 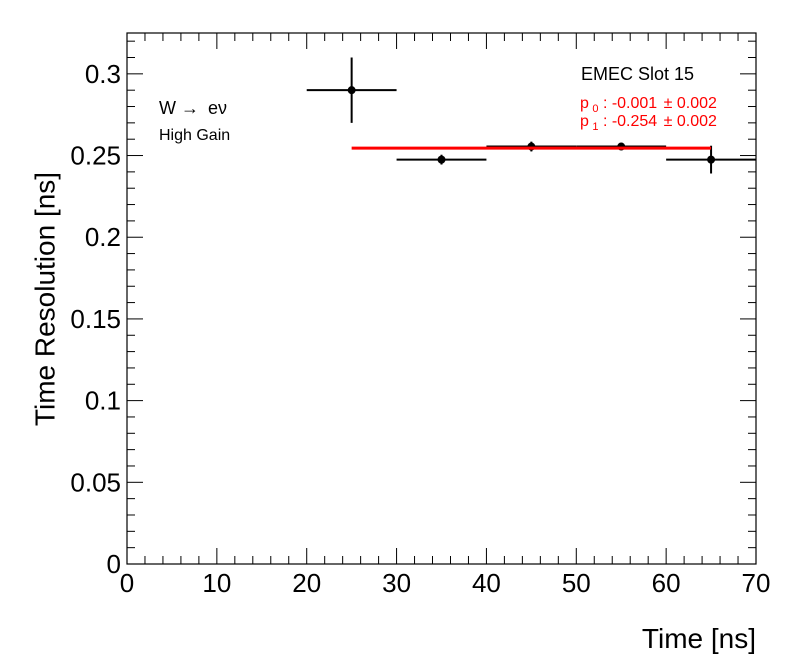 I want to click on y-tick-label: 0.15, so click(x=95, y=319).